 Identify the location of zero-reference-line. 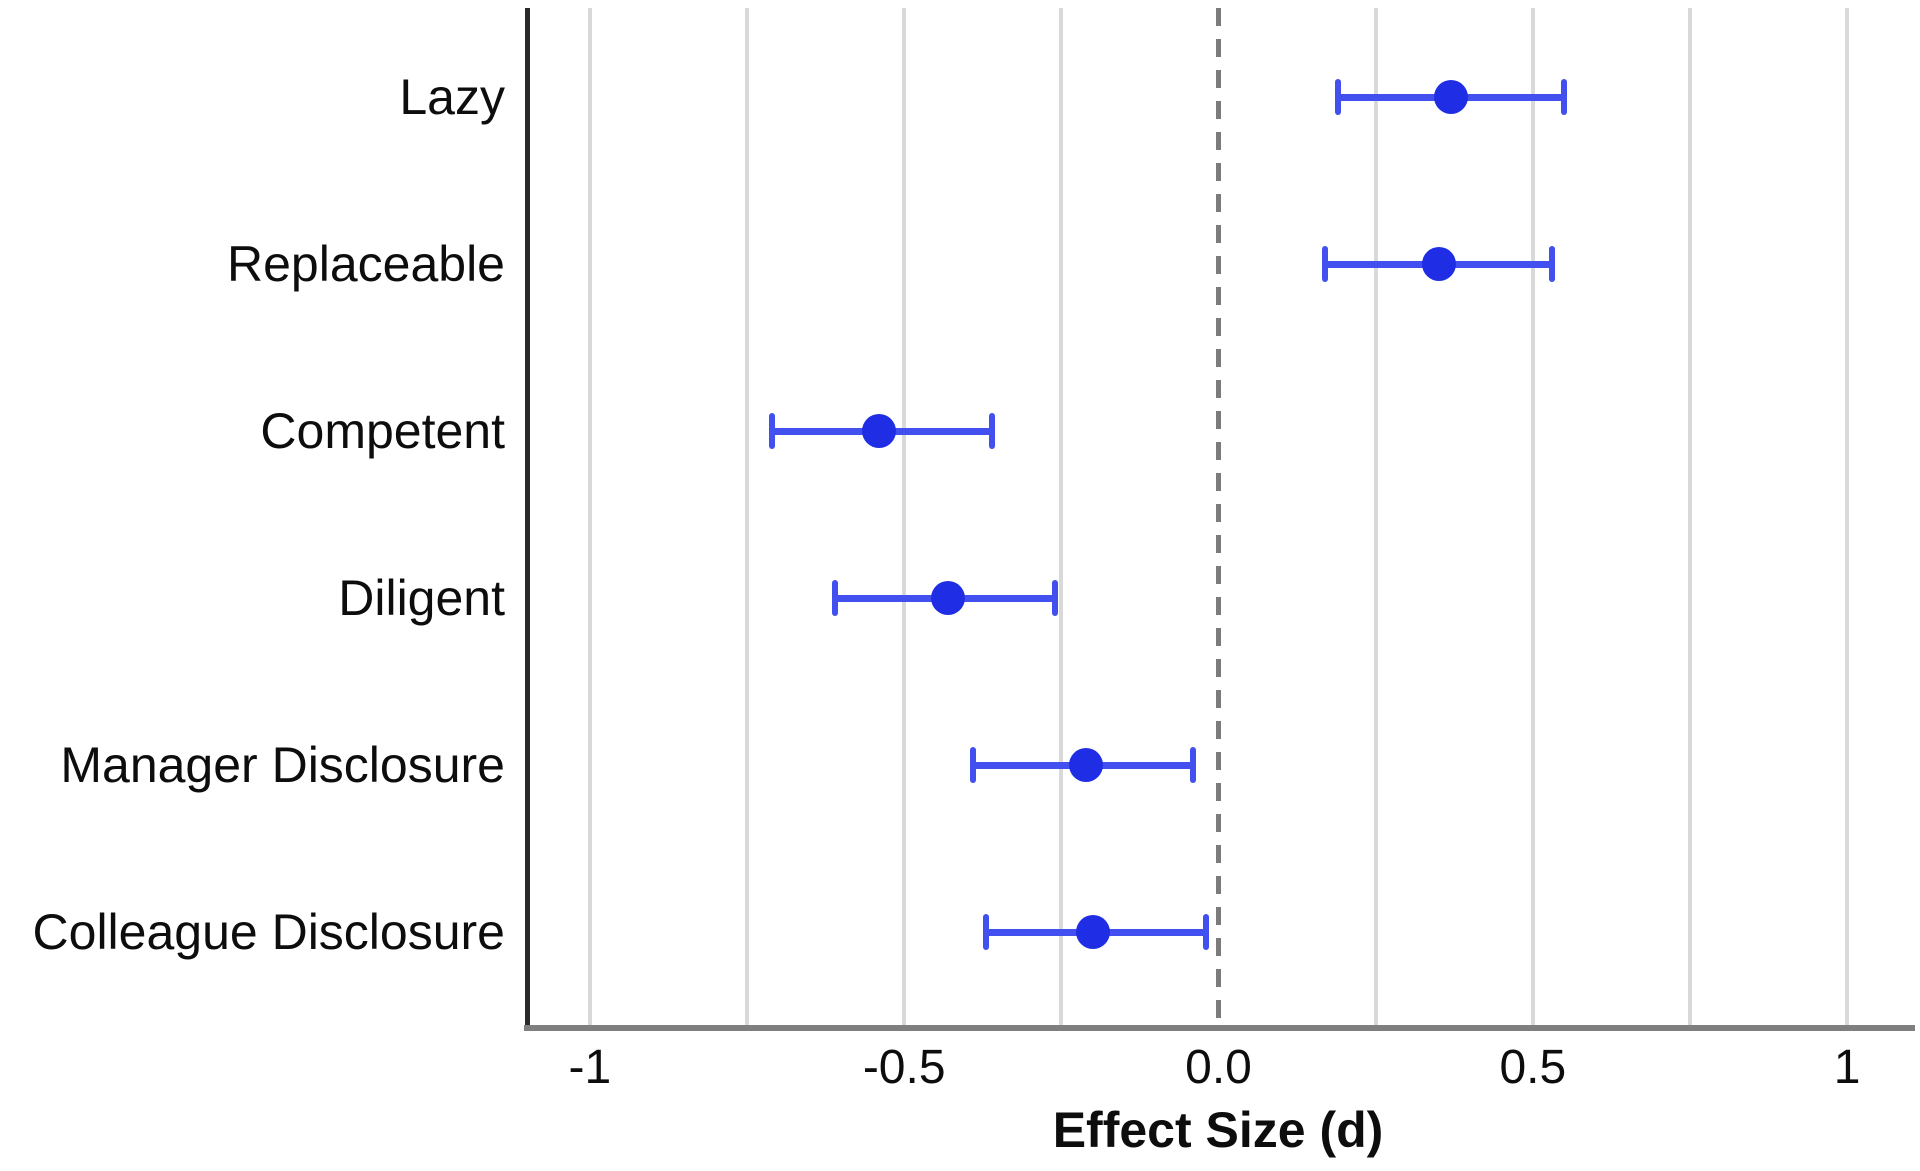
(1218, 518).